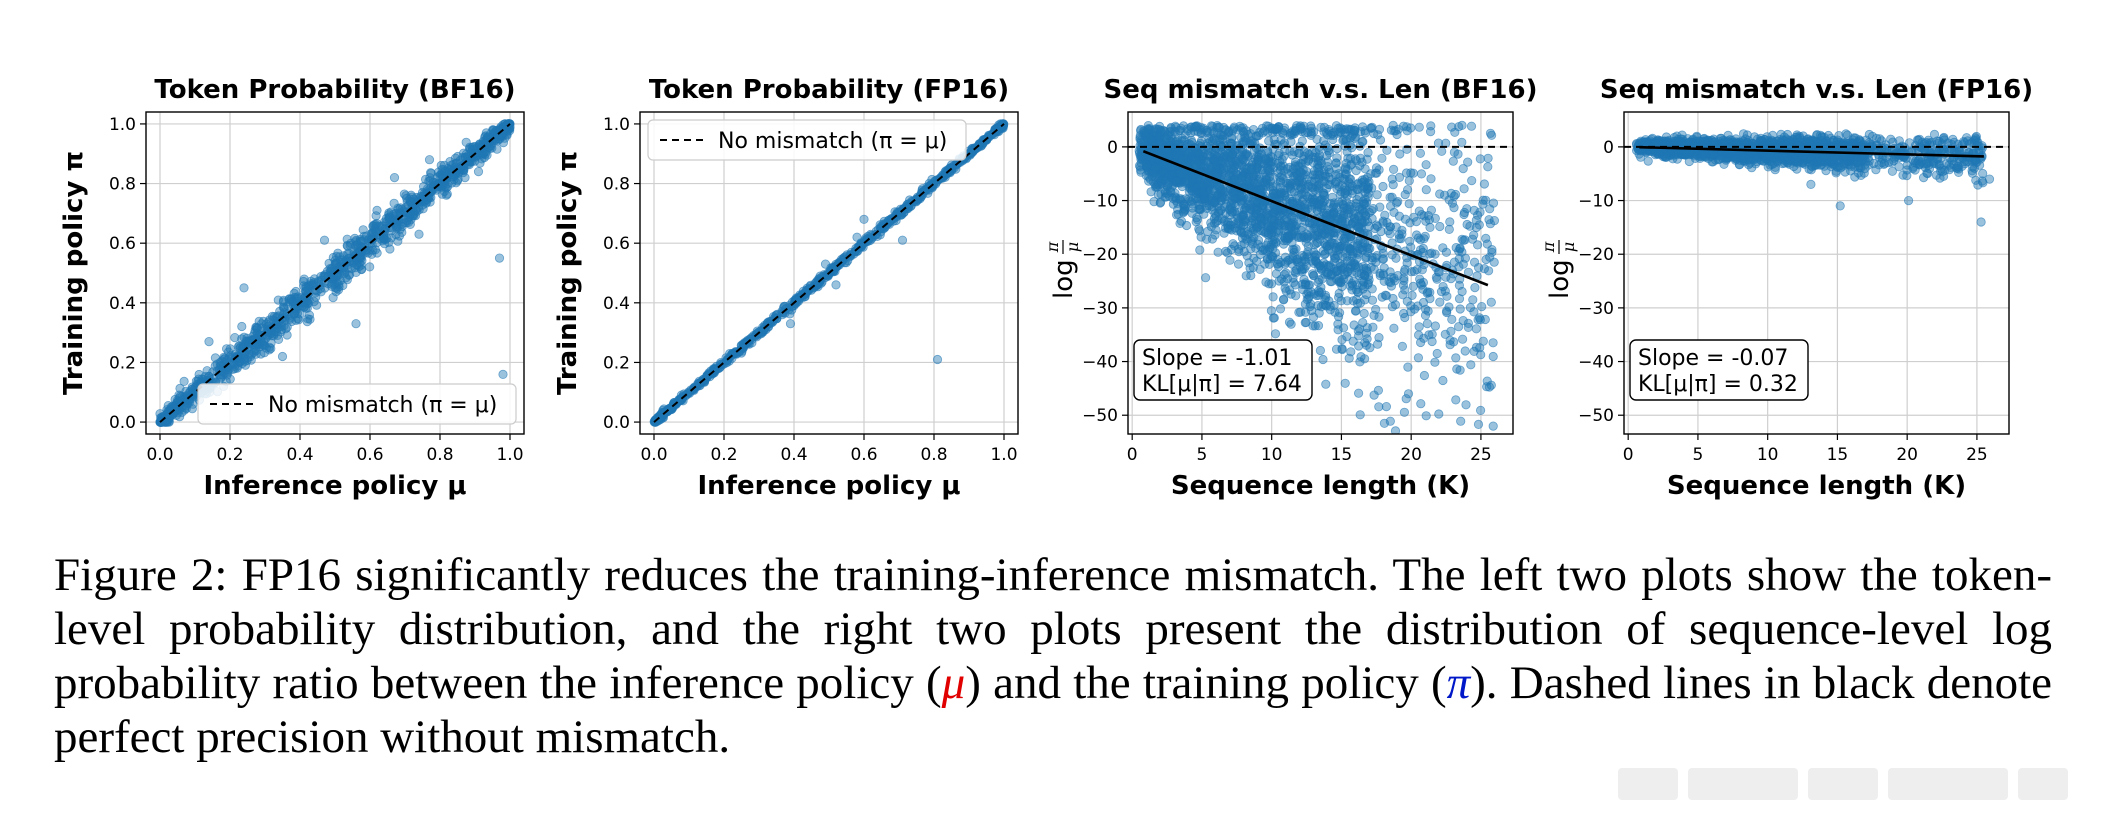  What do you see at coordinates (863, 455) in the screenshot?
I see `x-tick-label: 0.6` at bounding box center [863, 455].